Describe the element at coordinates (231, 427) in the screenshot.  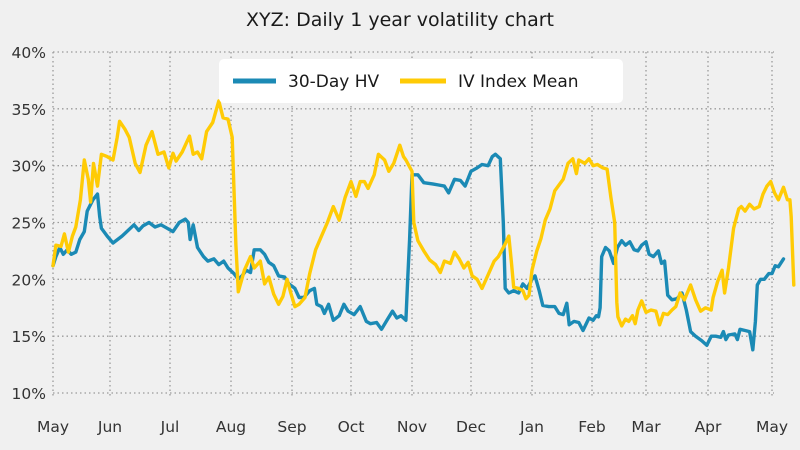
I see `x-tick-label: Aug` at that location.